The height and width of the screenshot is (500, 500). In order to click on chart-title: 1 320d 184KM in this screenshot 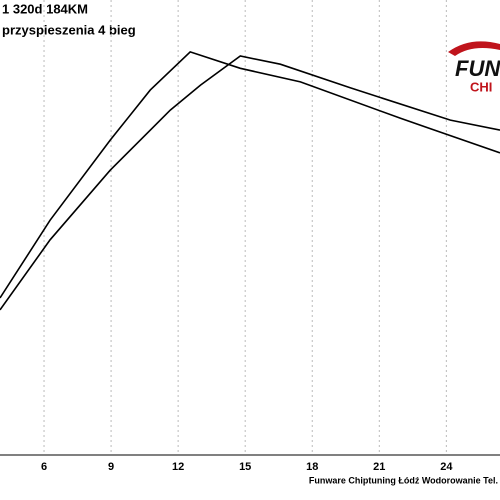, I will do `click(45, 8)`.